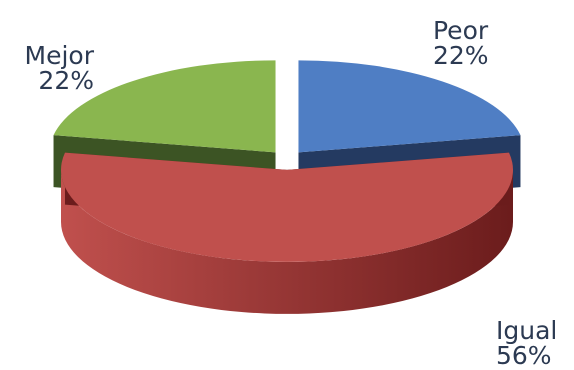 This screenshot has height=370, width=574. What do you see at coordinates (59, 55) in the screenshot?
I see `slice-label-mejor-name: Mejor` at bounding box center [59, 55].